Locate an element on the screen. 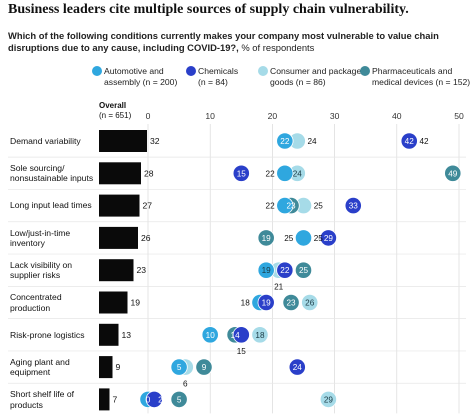 This screenshot has height=419, width=474. data-point-label: 0 is located at coordinates (148, 399).